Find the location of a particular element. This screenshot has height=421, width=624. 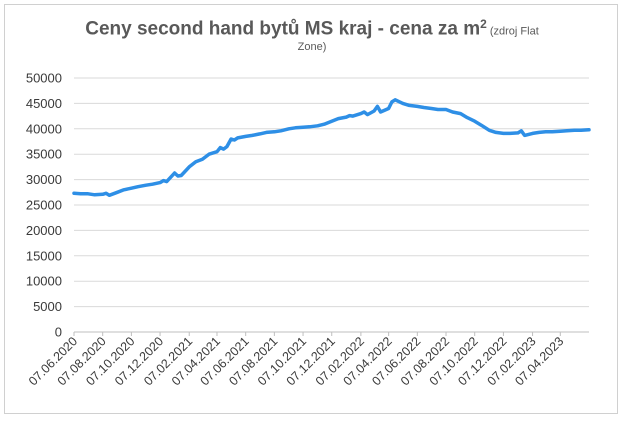

y-tick-label: 35000 is located at coordinates (44, 154).